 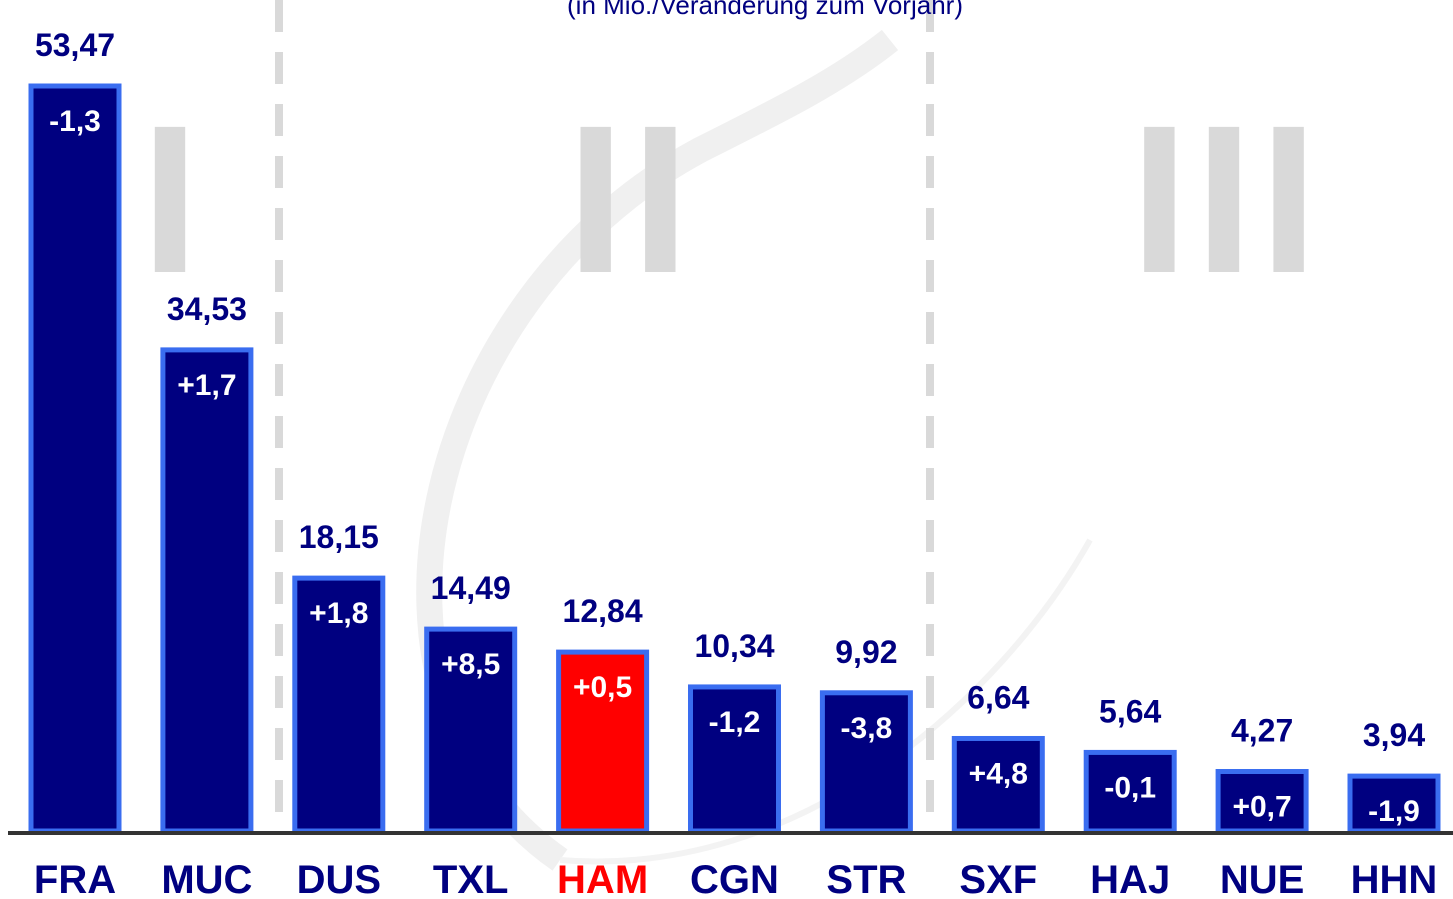 I want to click on x-tick-label: HAM, so click(x=602, y=878).